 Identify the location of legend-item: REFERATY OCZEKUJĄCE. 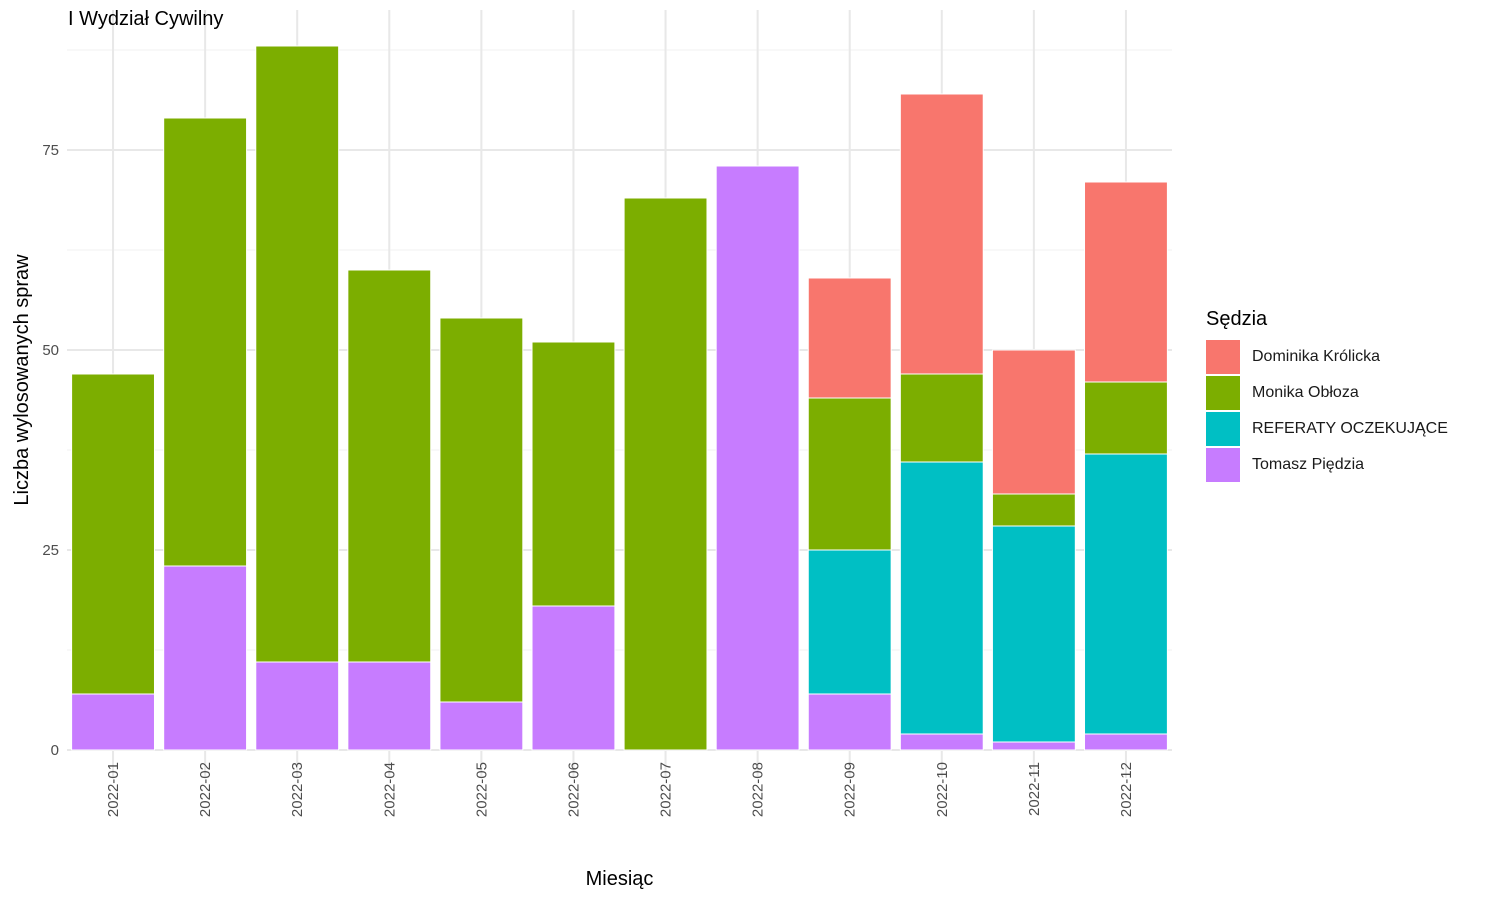
(1327, 429).